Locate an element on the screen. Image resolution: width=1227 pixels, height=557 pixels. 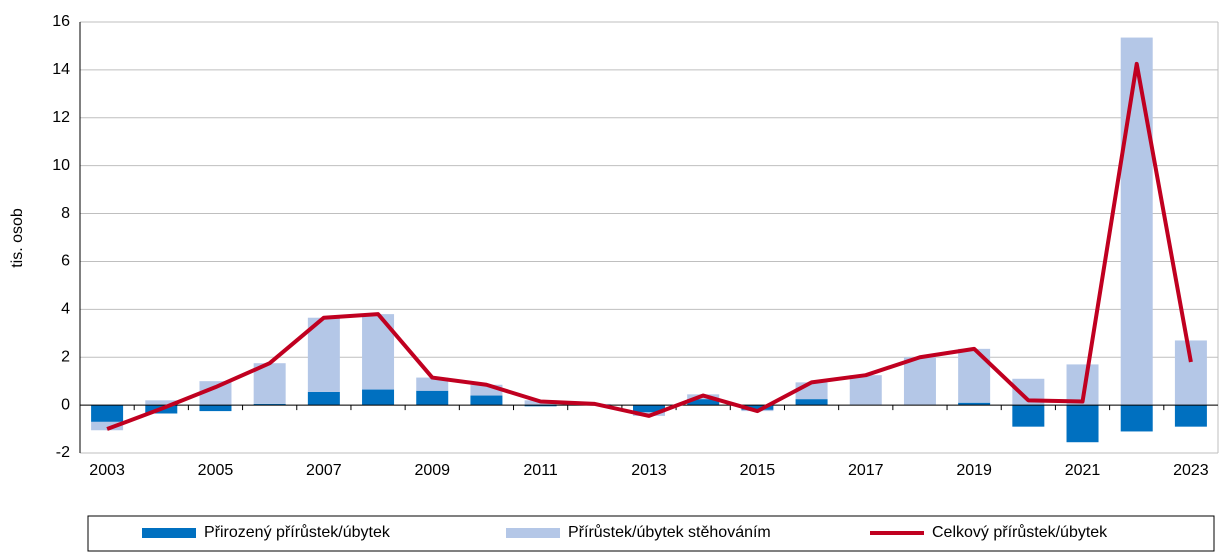
x-tick-label: 2011 is located at coordinates (540, 470).